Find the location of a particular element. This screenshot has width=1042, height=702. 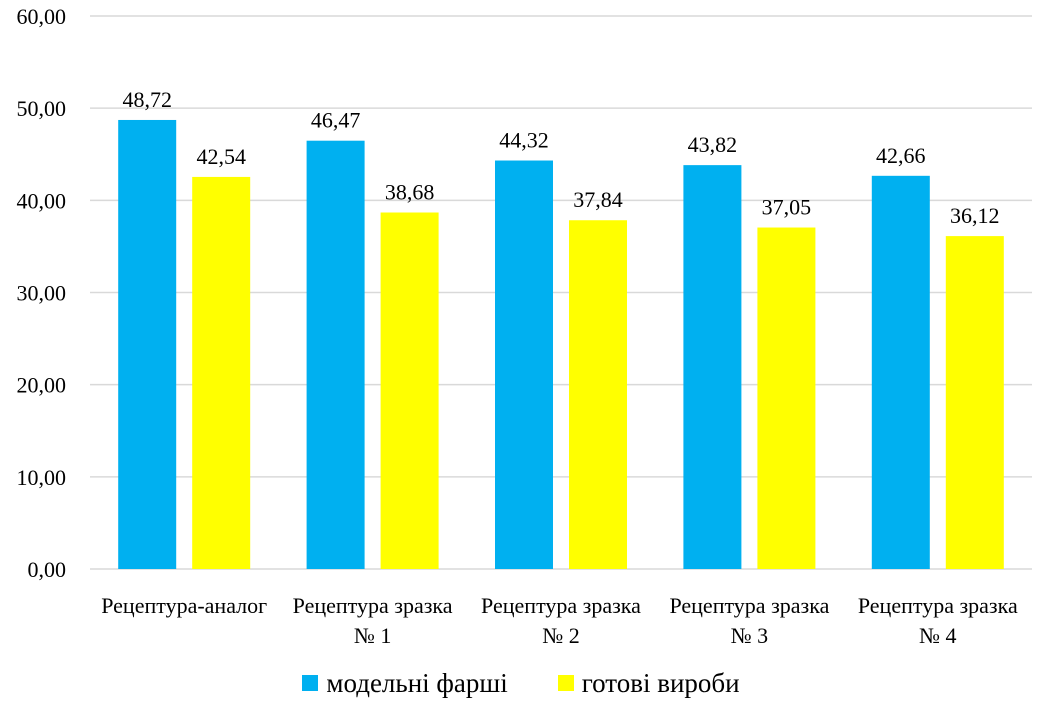

legend-label-series-1: модельні фарші is located at coordinates (417, 682).